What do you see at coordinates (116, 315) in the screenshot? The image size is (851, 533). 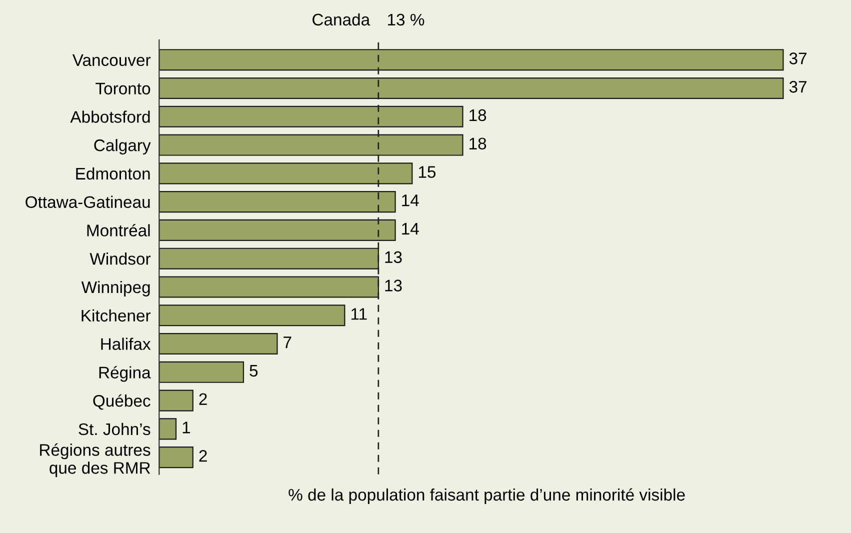 I see `y-tick-label: Kitchener` at bounding box center [116, 315].